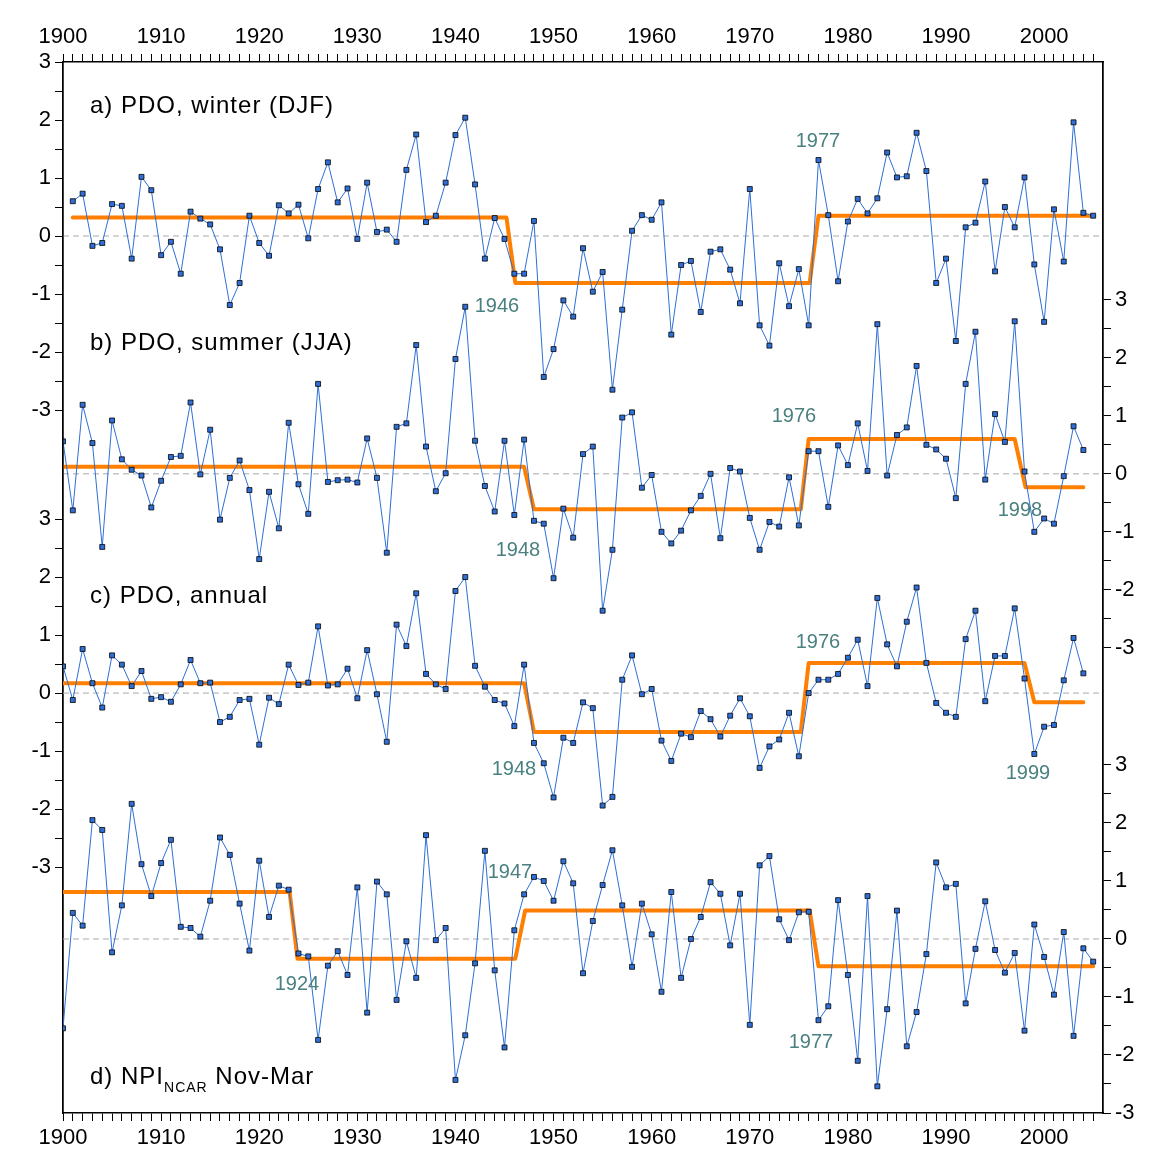 The width and height of the screenshot is (1161, 1175). I want to click on annotation: 1999, so click(1028, 771).